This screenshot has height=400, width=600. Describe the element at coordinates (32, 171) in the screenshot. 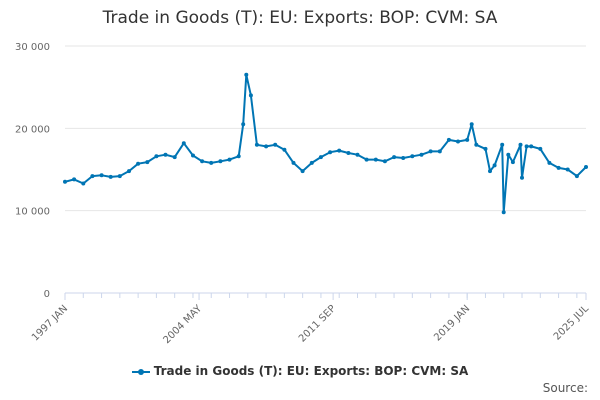

I see `y-axis: 0 10 000 20 000 30 000` at that location.